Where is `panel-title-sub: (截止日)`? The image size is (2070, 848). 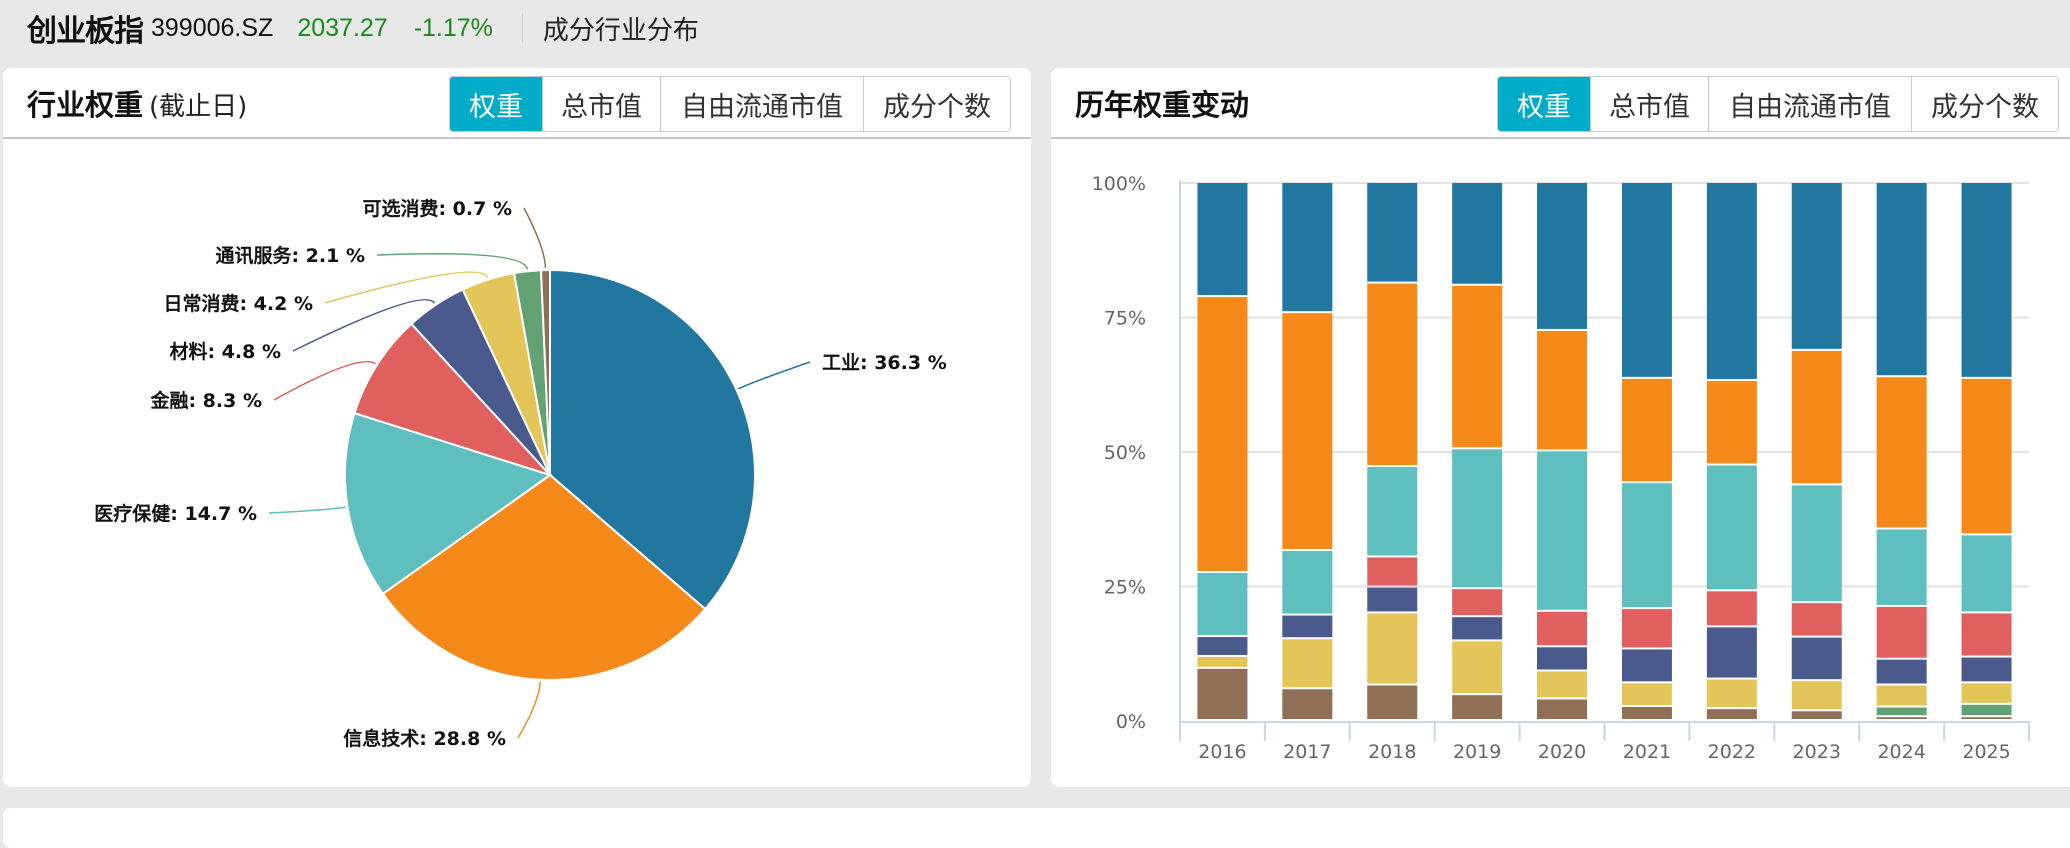 panel-title-sub: (截止日) is located at coordinates (198, 107).